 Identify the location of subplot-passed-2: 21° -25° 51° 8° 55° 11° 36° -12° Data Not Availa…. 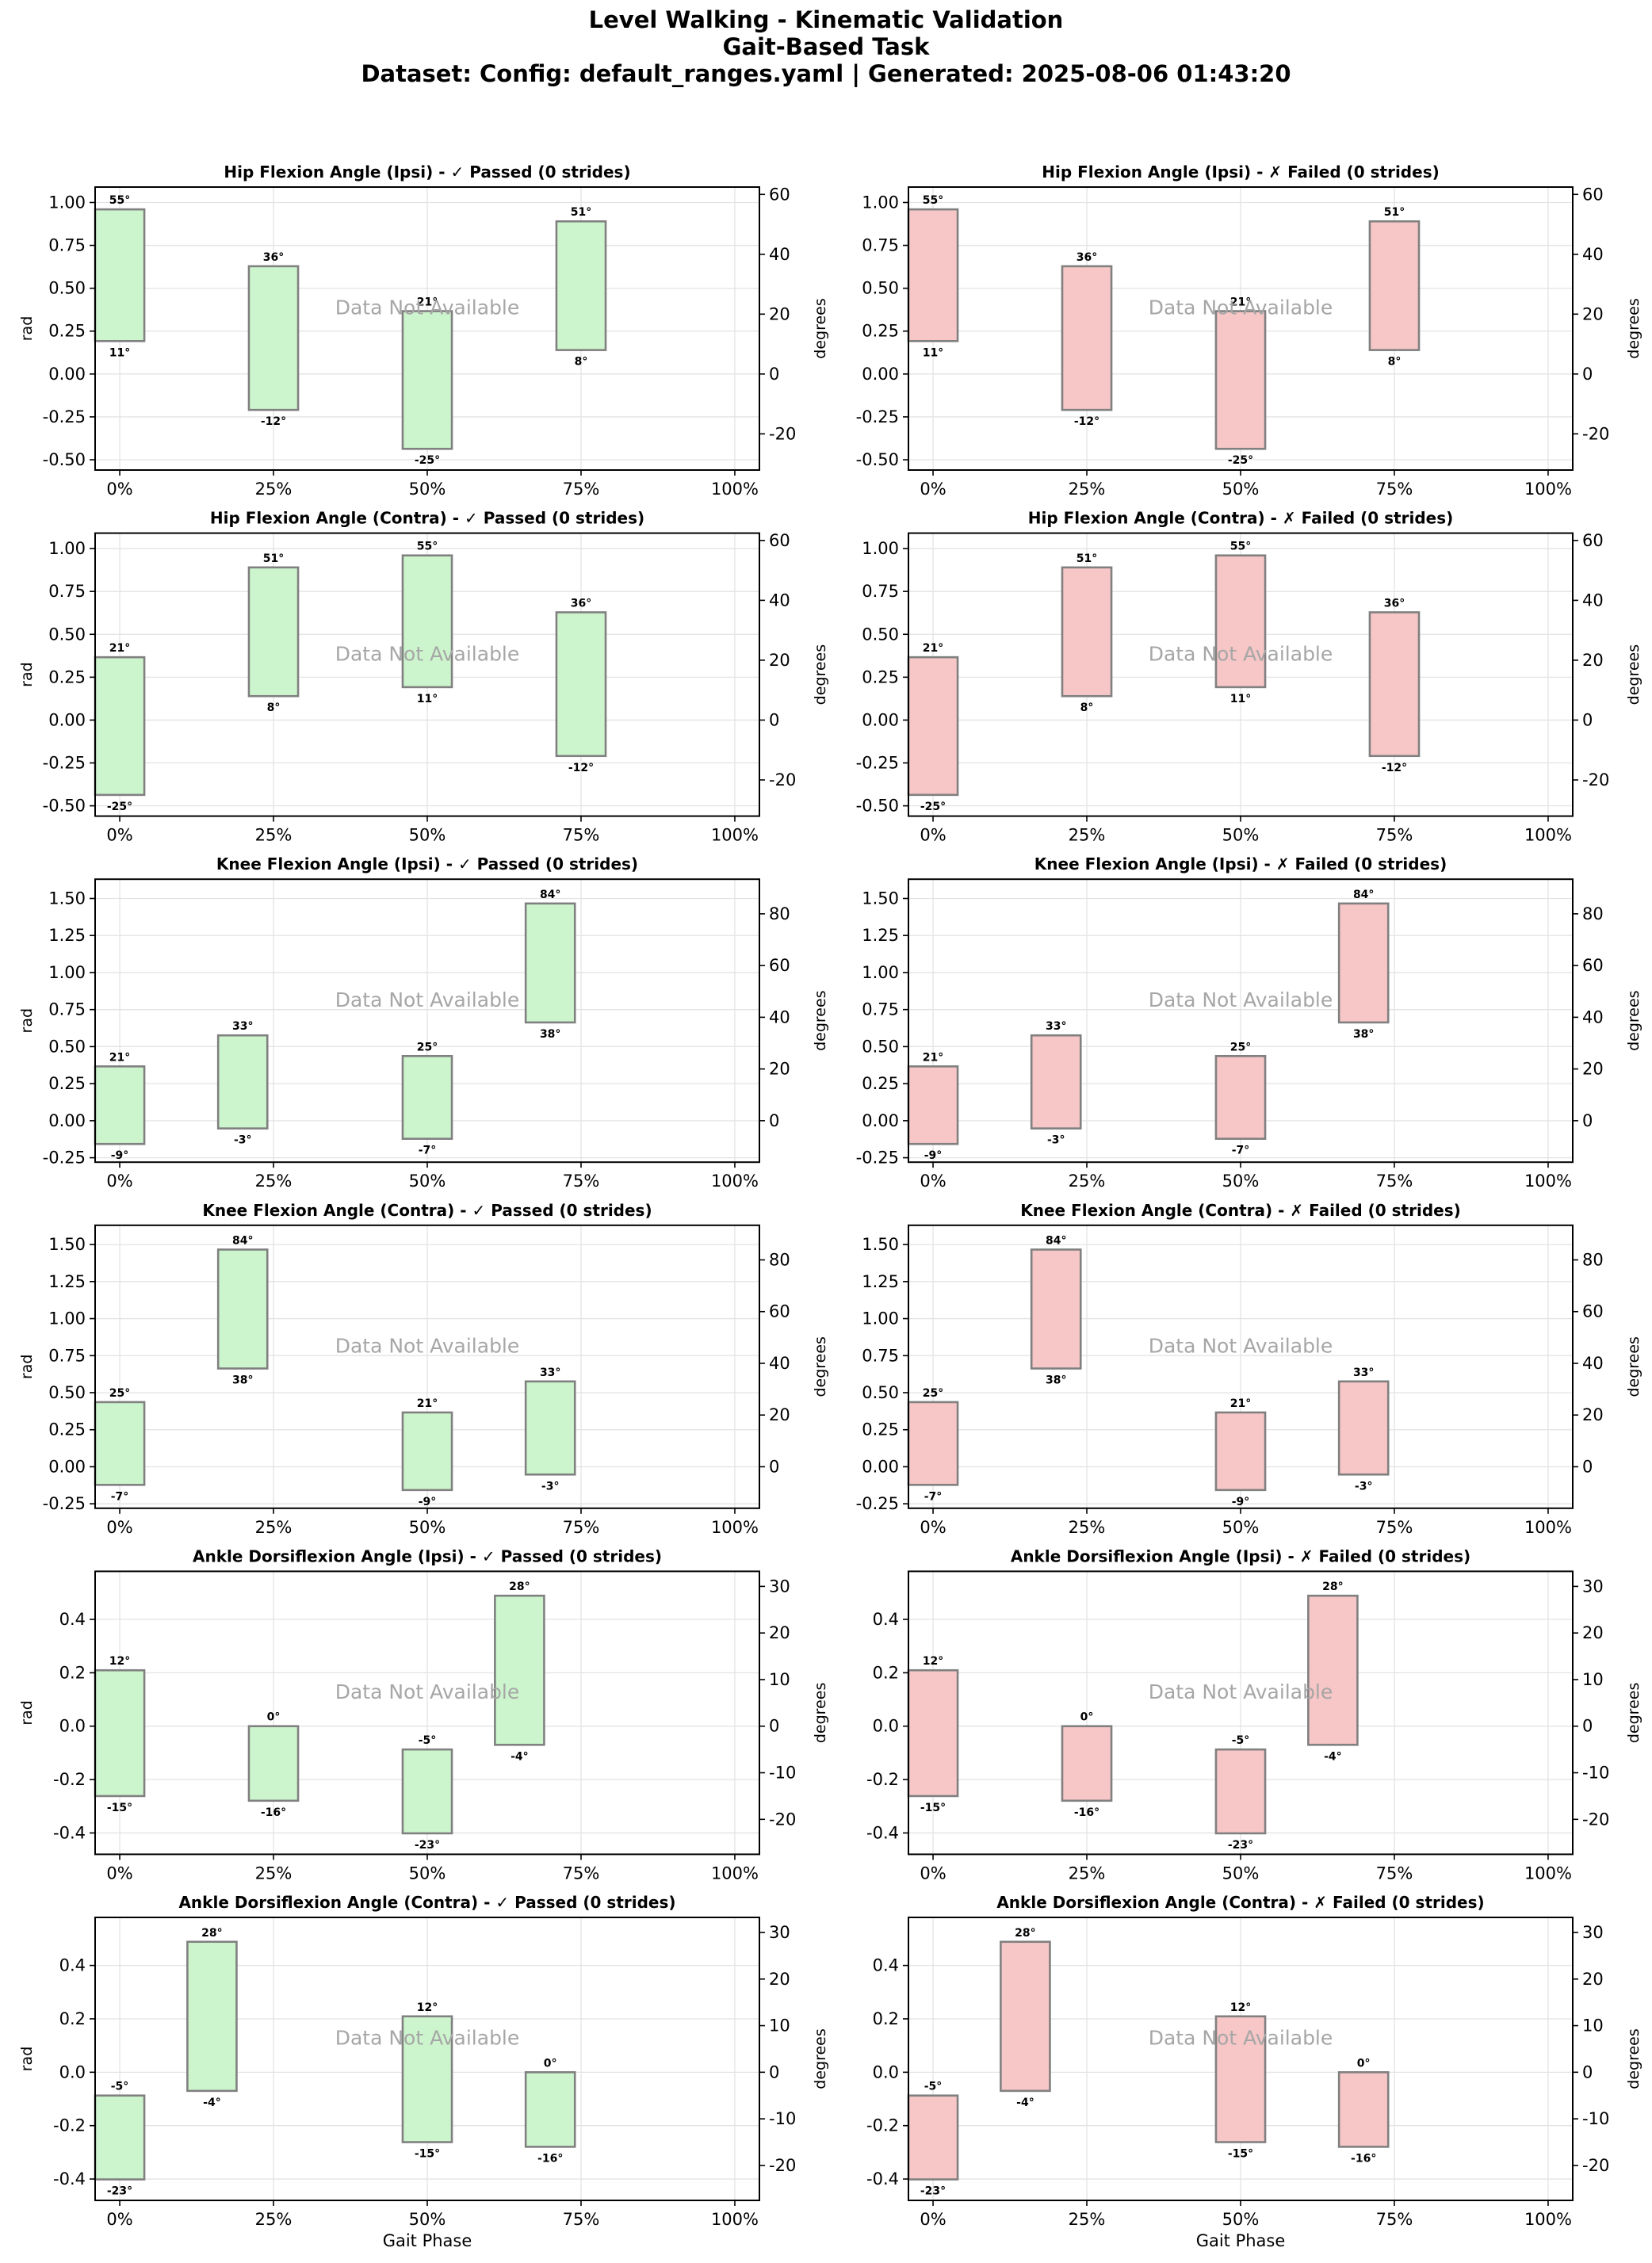
(424, 677).